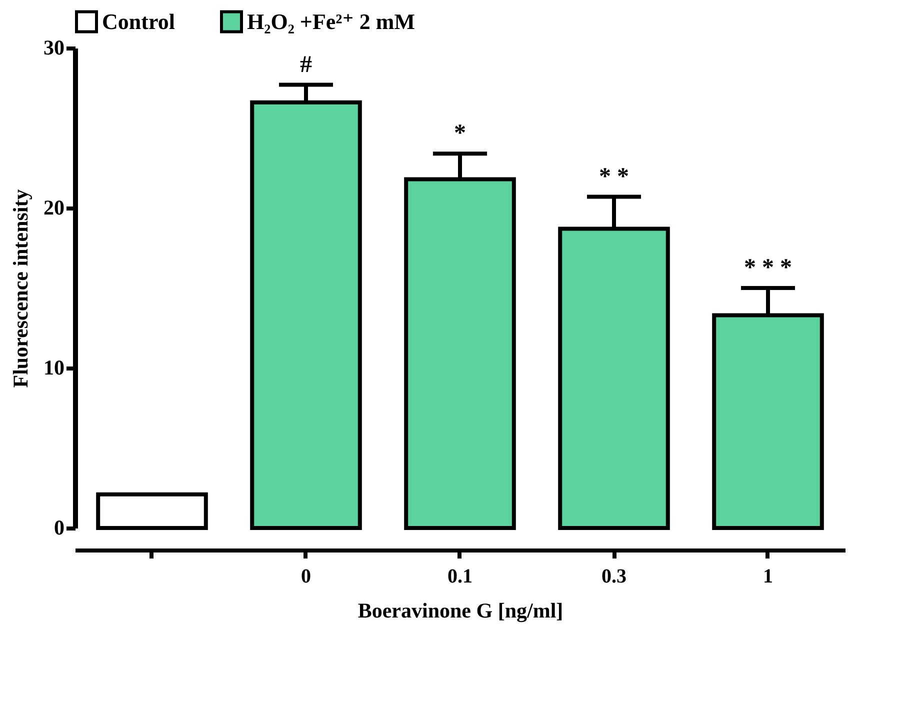 The height and width of the screenshot is (715, 904). I want to click on x-axis-title: Boeravinone G [ng/ml], so click(461, 610).